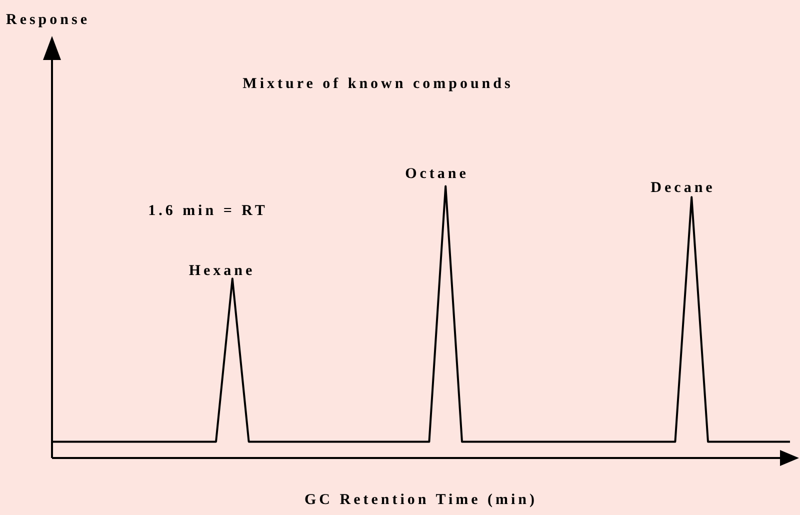 The image size is (800, 515). Describe the element at coordinates (378, 84) in the screenshot. I see `text: Mixture of known compounds` at that location.